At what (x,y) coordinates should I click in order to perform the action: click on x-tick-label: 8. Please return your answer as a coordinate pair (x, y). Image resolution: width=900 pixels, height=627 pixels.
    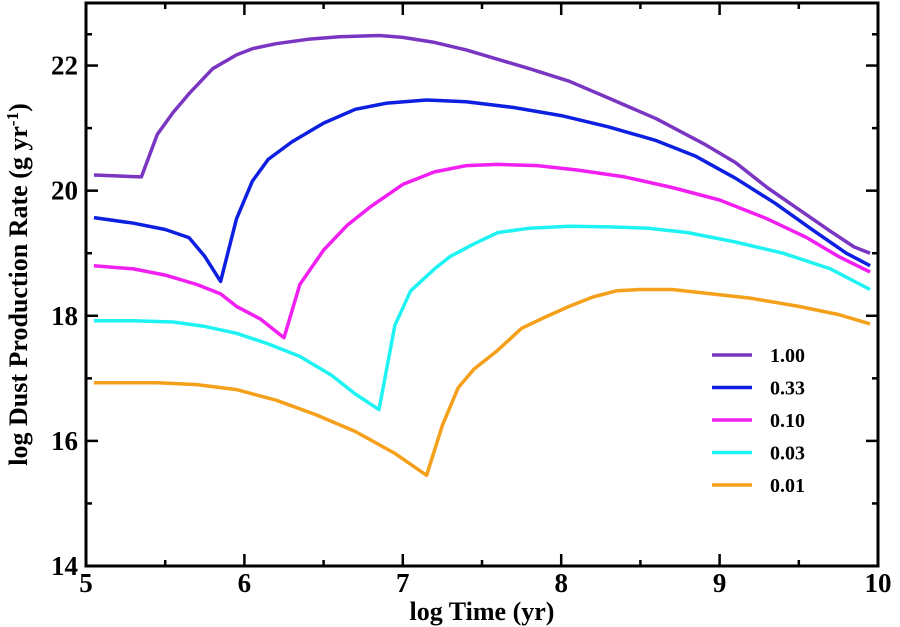
    Looking at the image, I should click on (561, 583).